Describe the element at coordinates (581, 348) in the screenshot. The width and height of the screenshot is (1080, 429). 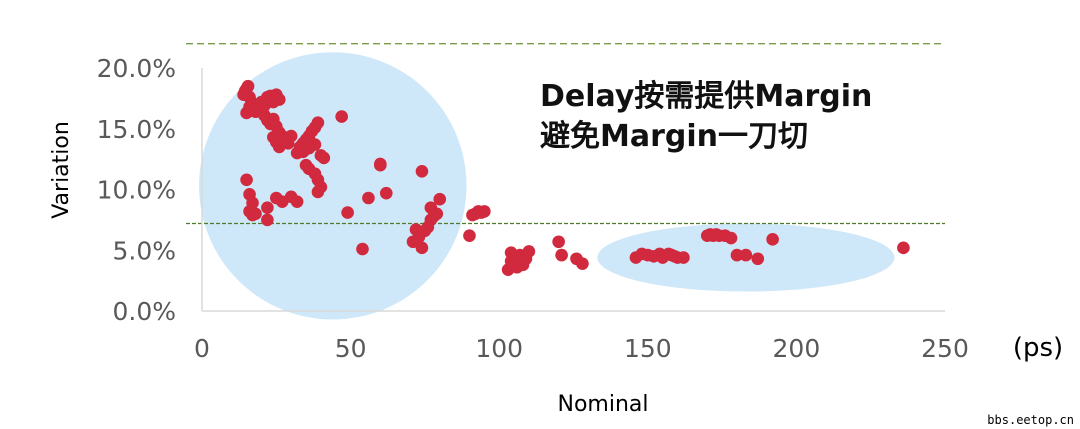
I see `x-tick-labels: 0 50 100 150 200 250` at that location.